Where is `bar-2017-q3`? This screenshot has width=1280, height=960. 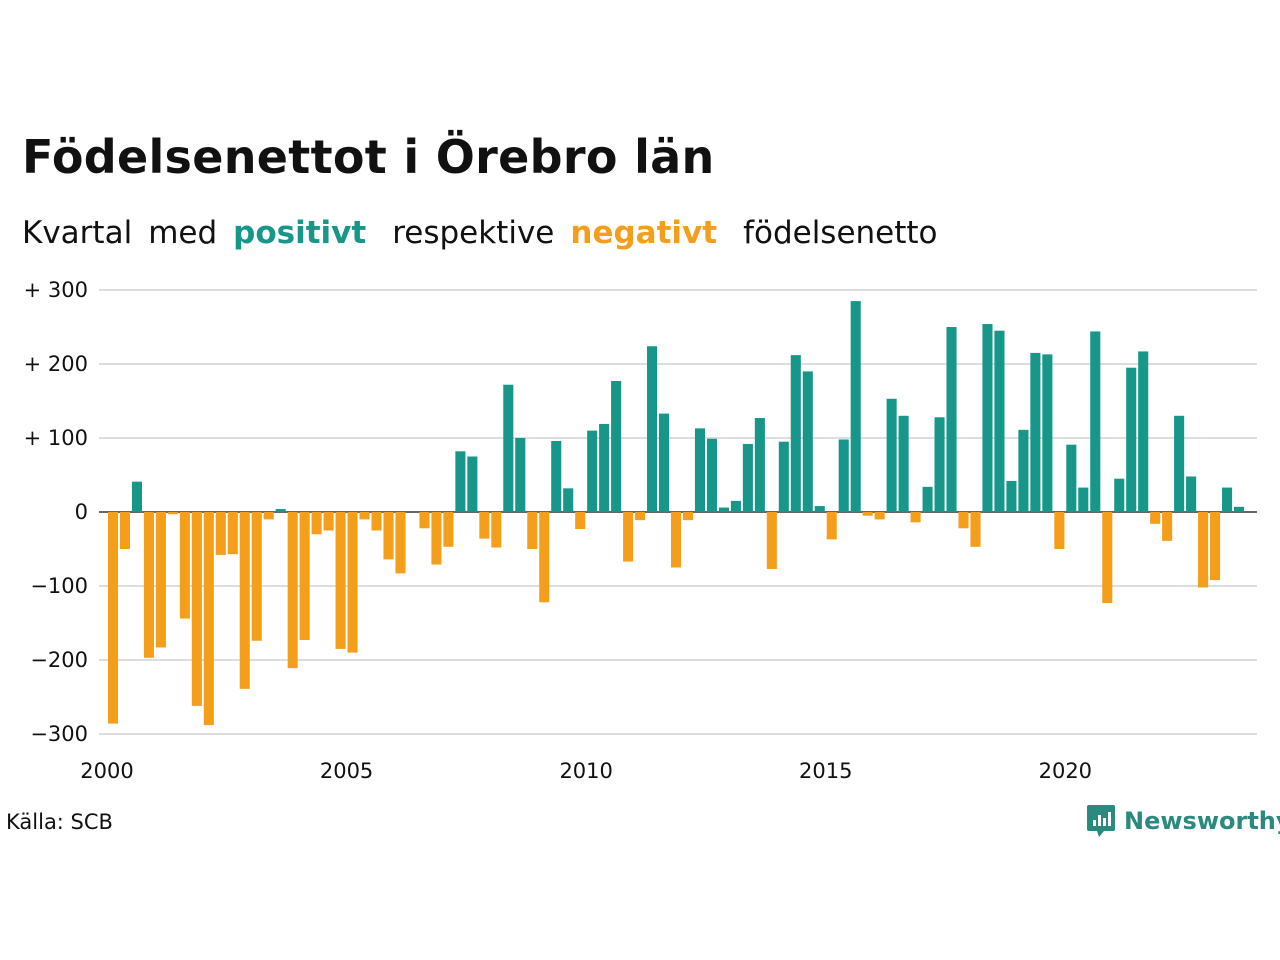 bar-2017-q3 is located at coordinates (951, 419).